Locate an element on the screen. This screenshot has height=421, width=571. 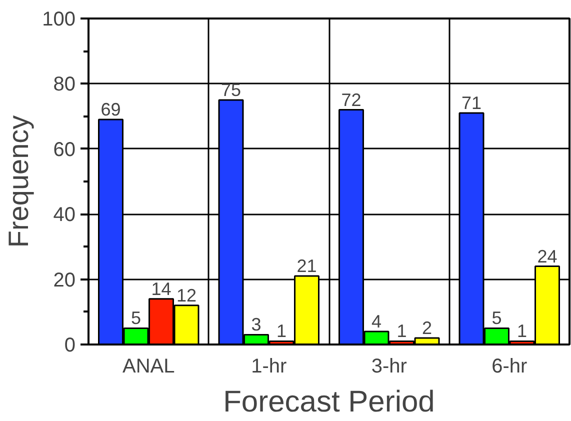
x-axis-title: Forecast Period is located at coordinates (329, 402).